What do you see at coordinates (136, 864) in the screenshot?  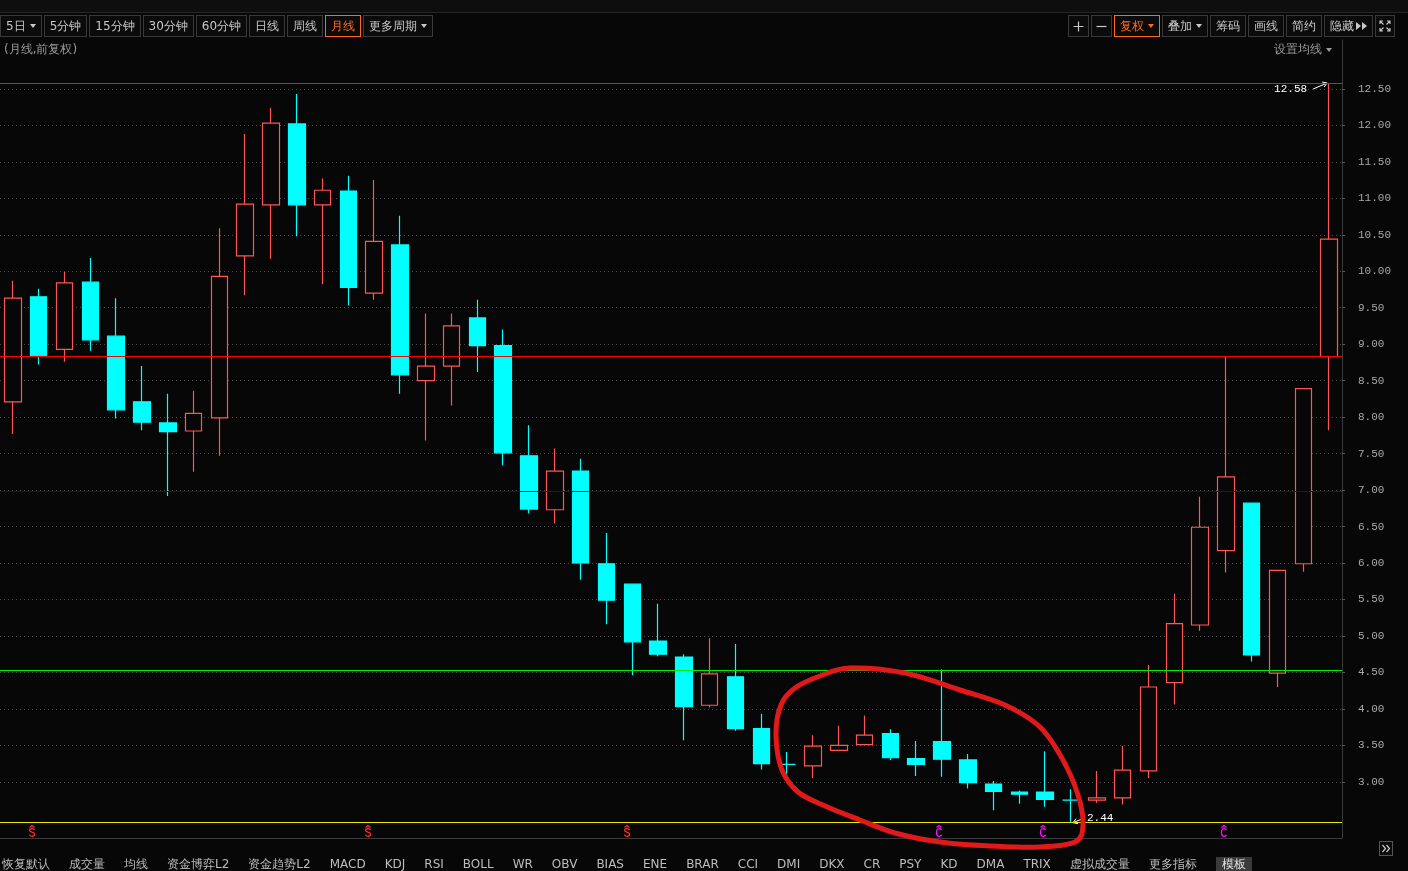 I see `text: 均线` at bounding box center [136, 864].